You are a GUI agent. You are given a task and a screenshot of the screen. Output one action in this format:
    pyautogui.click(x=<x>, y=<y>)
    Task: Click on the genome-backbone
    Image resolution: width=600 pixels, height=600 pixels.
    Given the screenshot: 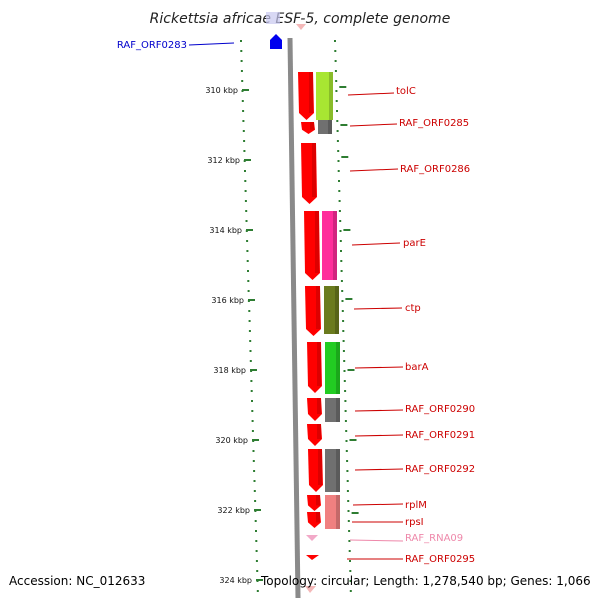 What is the action you would take?
    pyautogui.click(x=294, y=318)
    